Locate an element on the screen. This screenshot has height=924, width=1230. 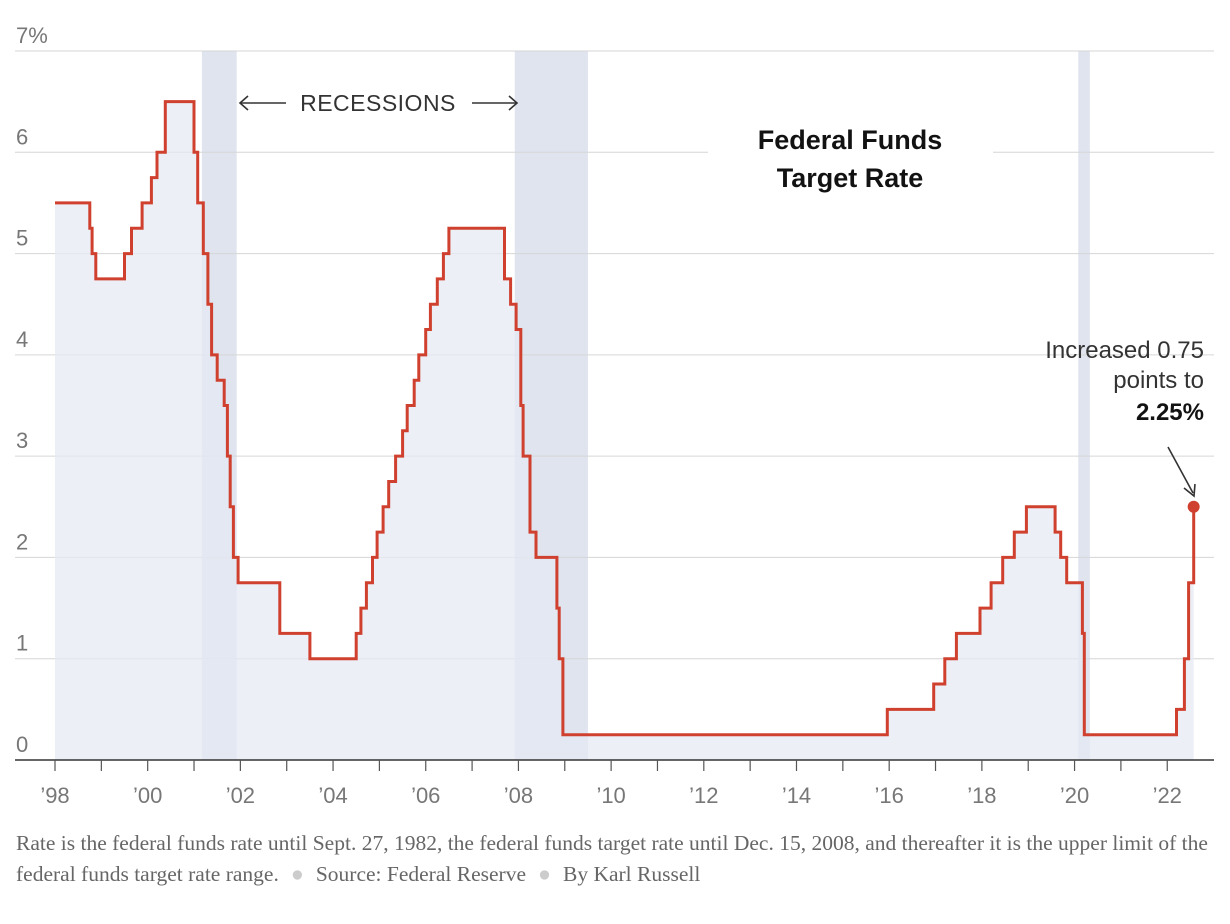
latest-rate-point is located at coordinates (1193, 506).